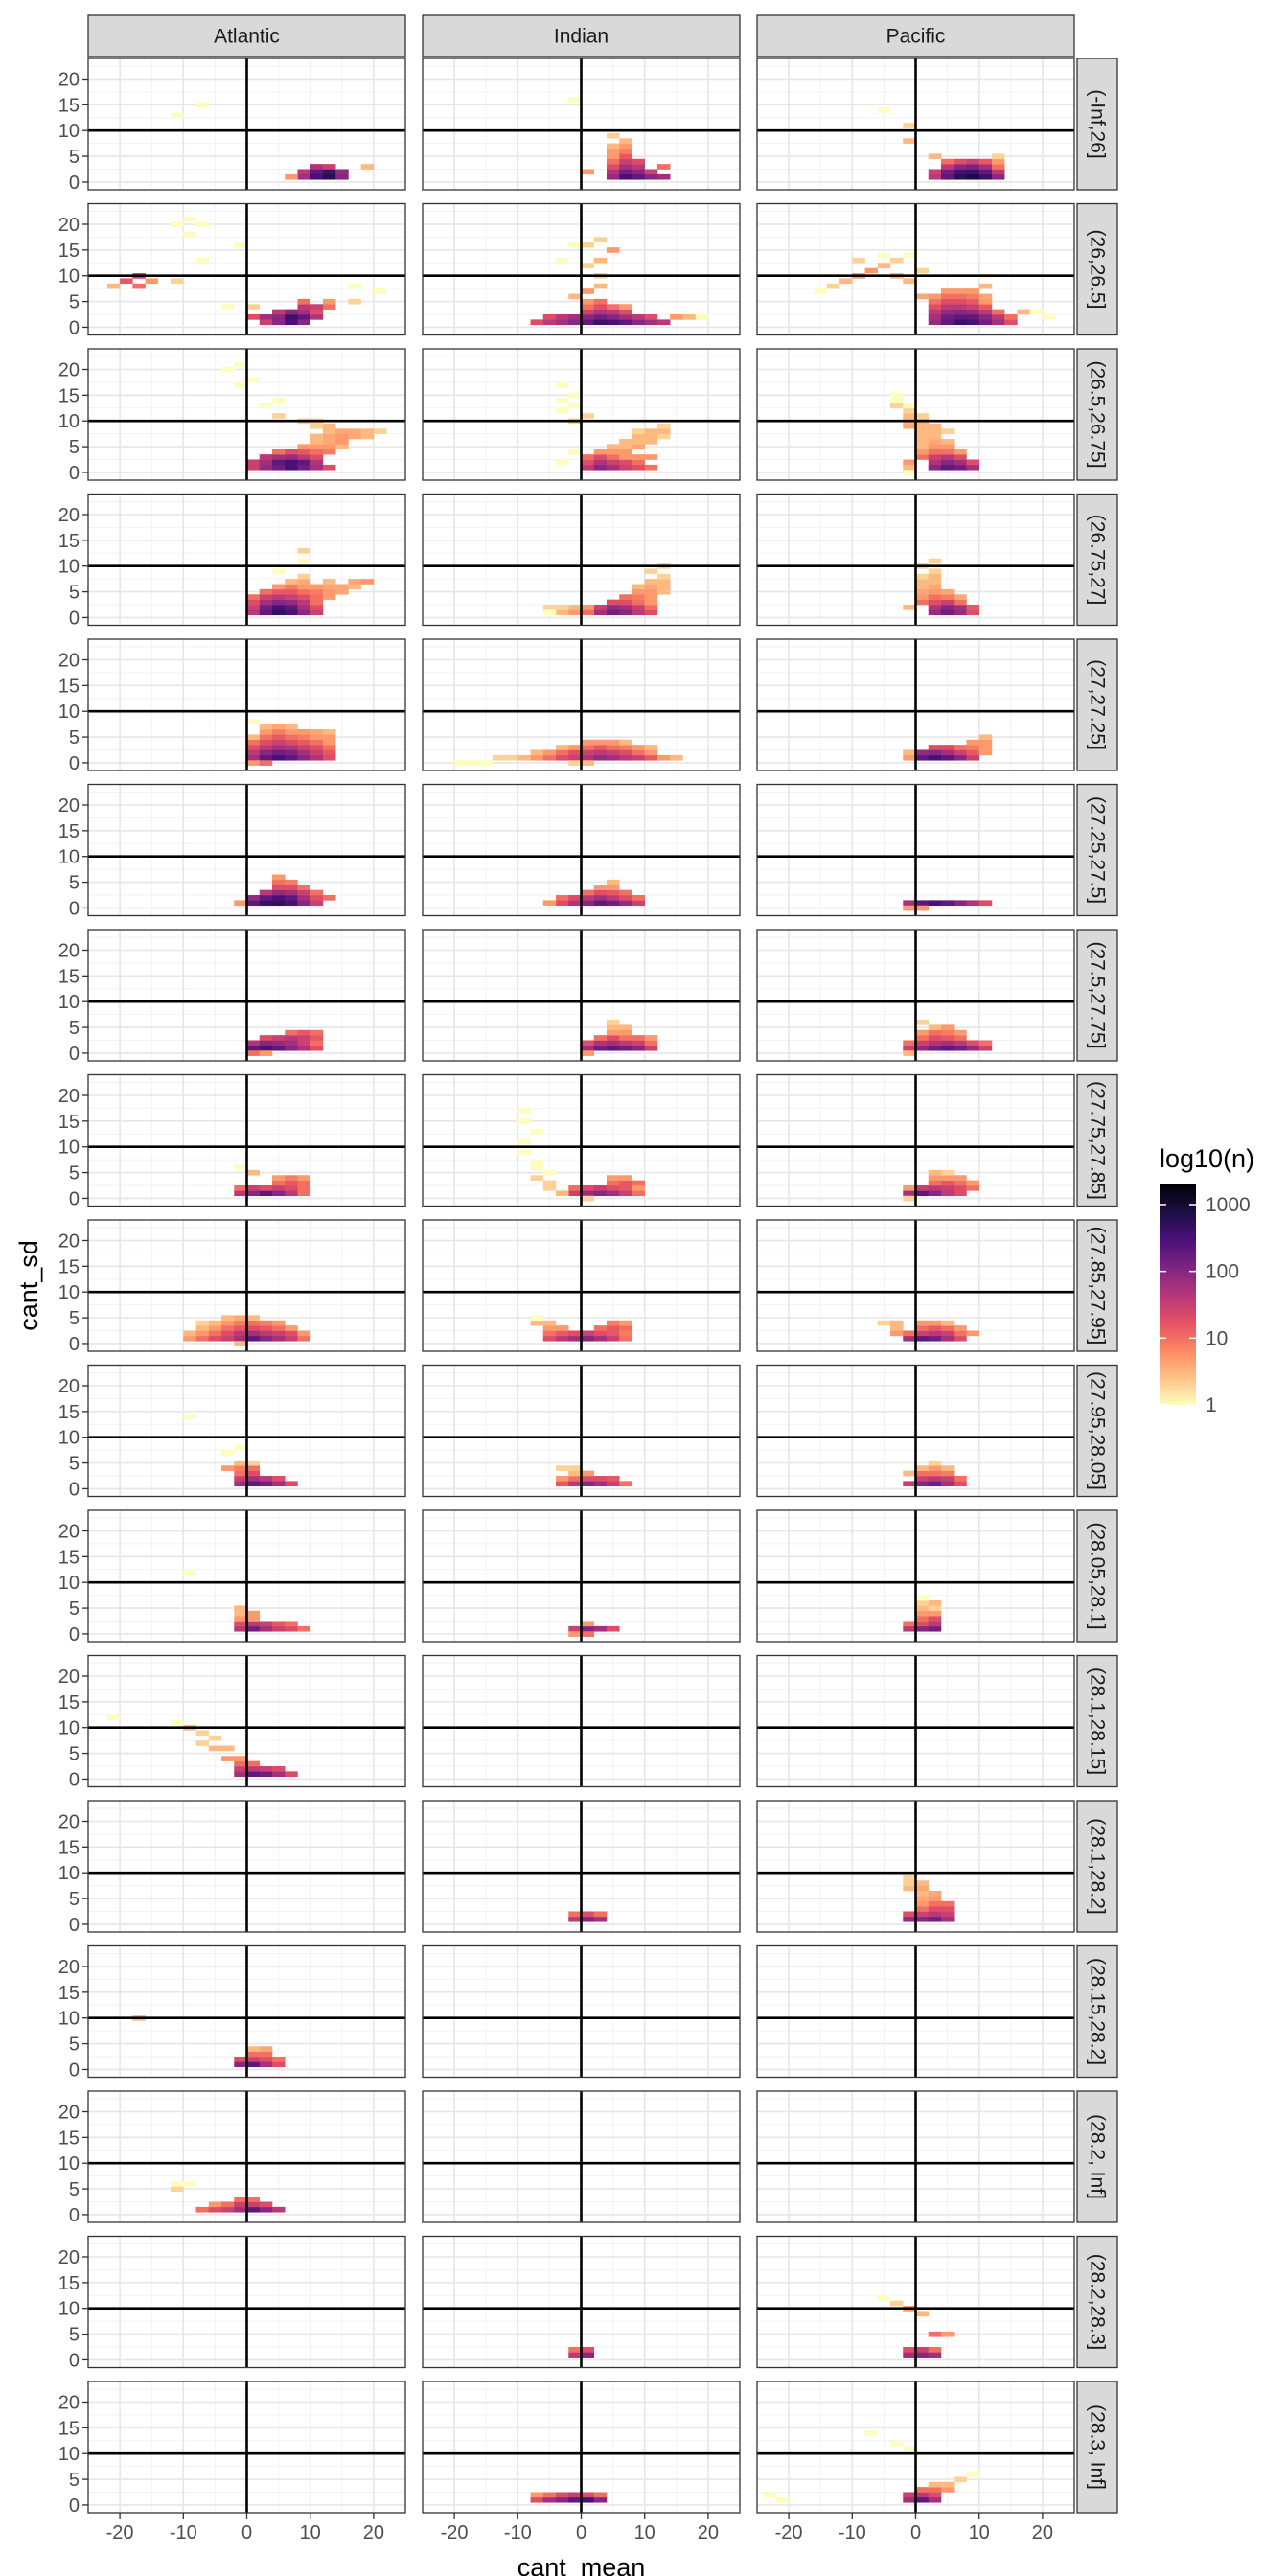 This screenshot has height=2576, width=1288. I want to click on y-tick-label: 10, so click(69, 1583).